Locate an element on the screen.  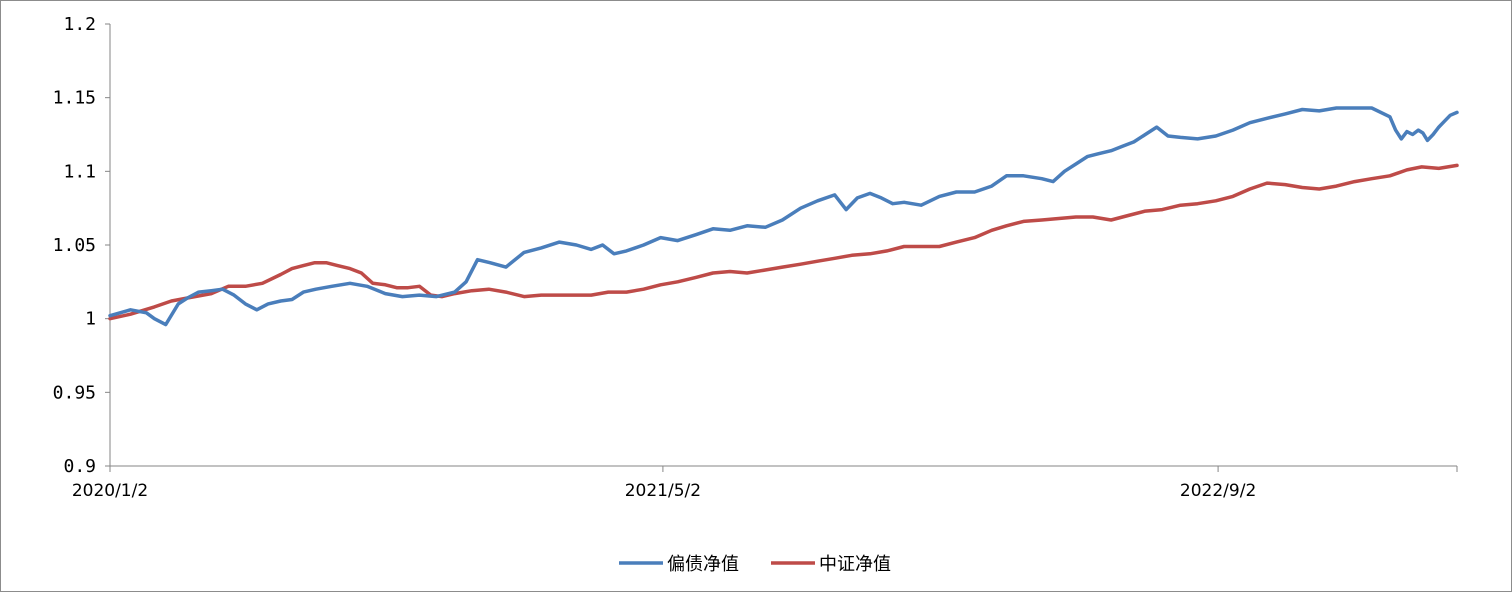
y-tick-label: 1.1 is located at coordinates (79, 171).